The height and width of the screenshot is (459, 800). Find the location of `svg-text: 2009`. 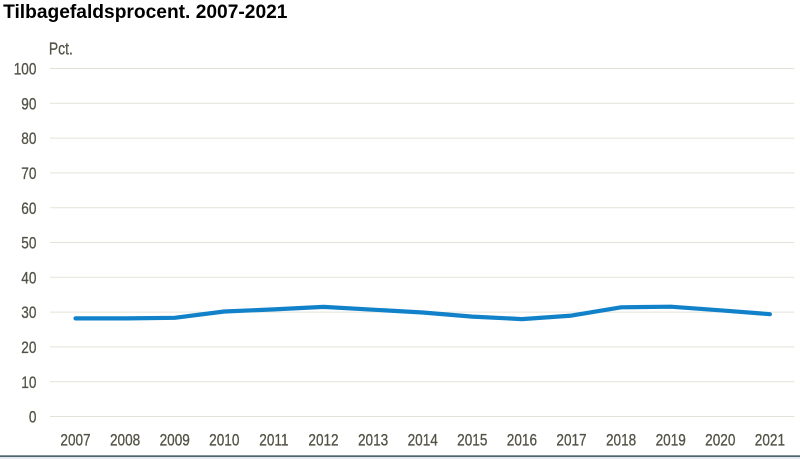

svg-text: 2009 is located at coordinates (175, 440).